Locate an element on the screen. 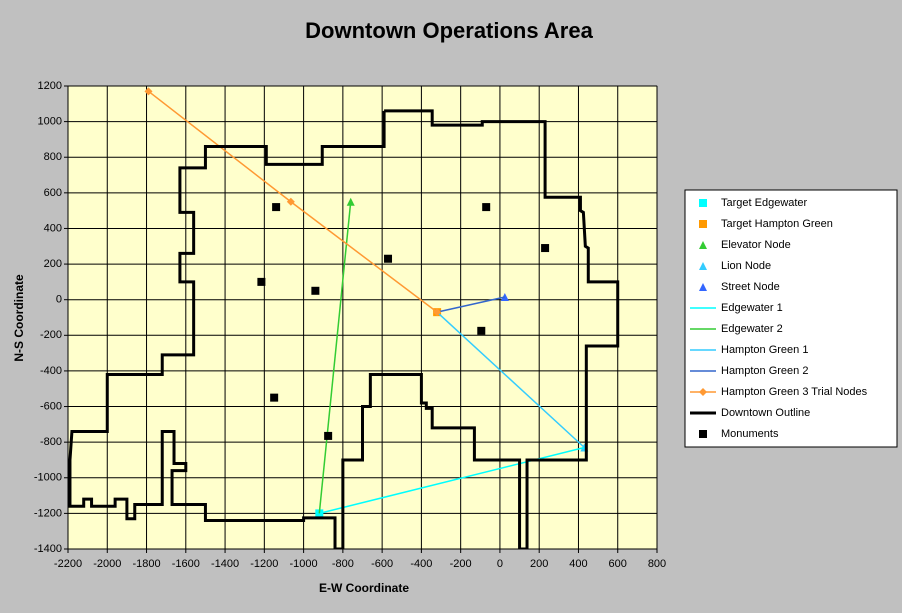  x-tick-label: -400 is located at coordinates (421, 564).